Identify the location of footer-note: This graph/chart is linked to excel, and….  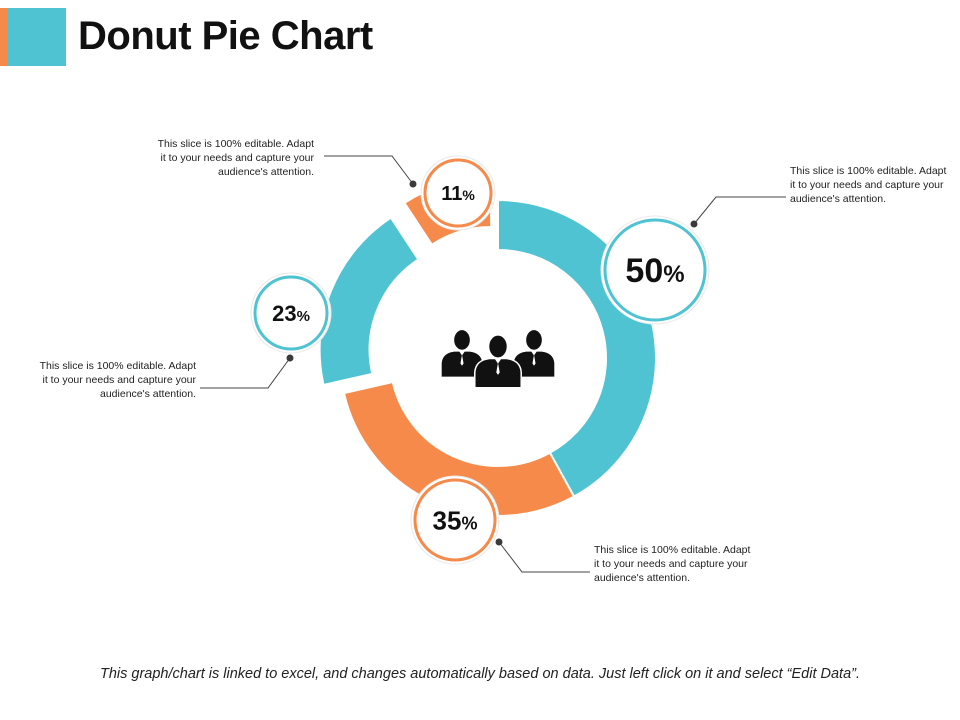
(480, 674).